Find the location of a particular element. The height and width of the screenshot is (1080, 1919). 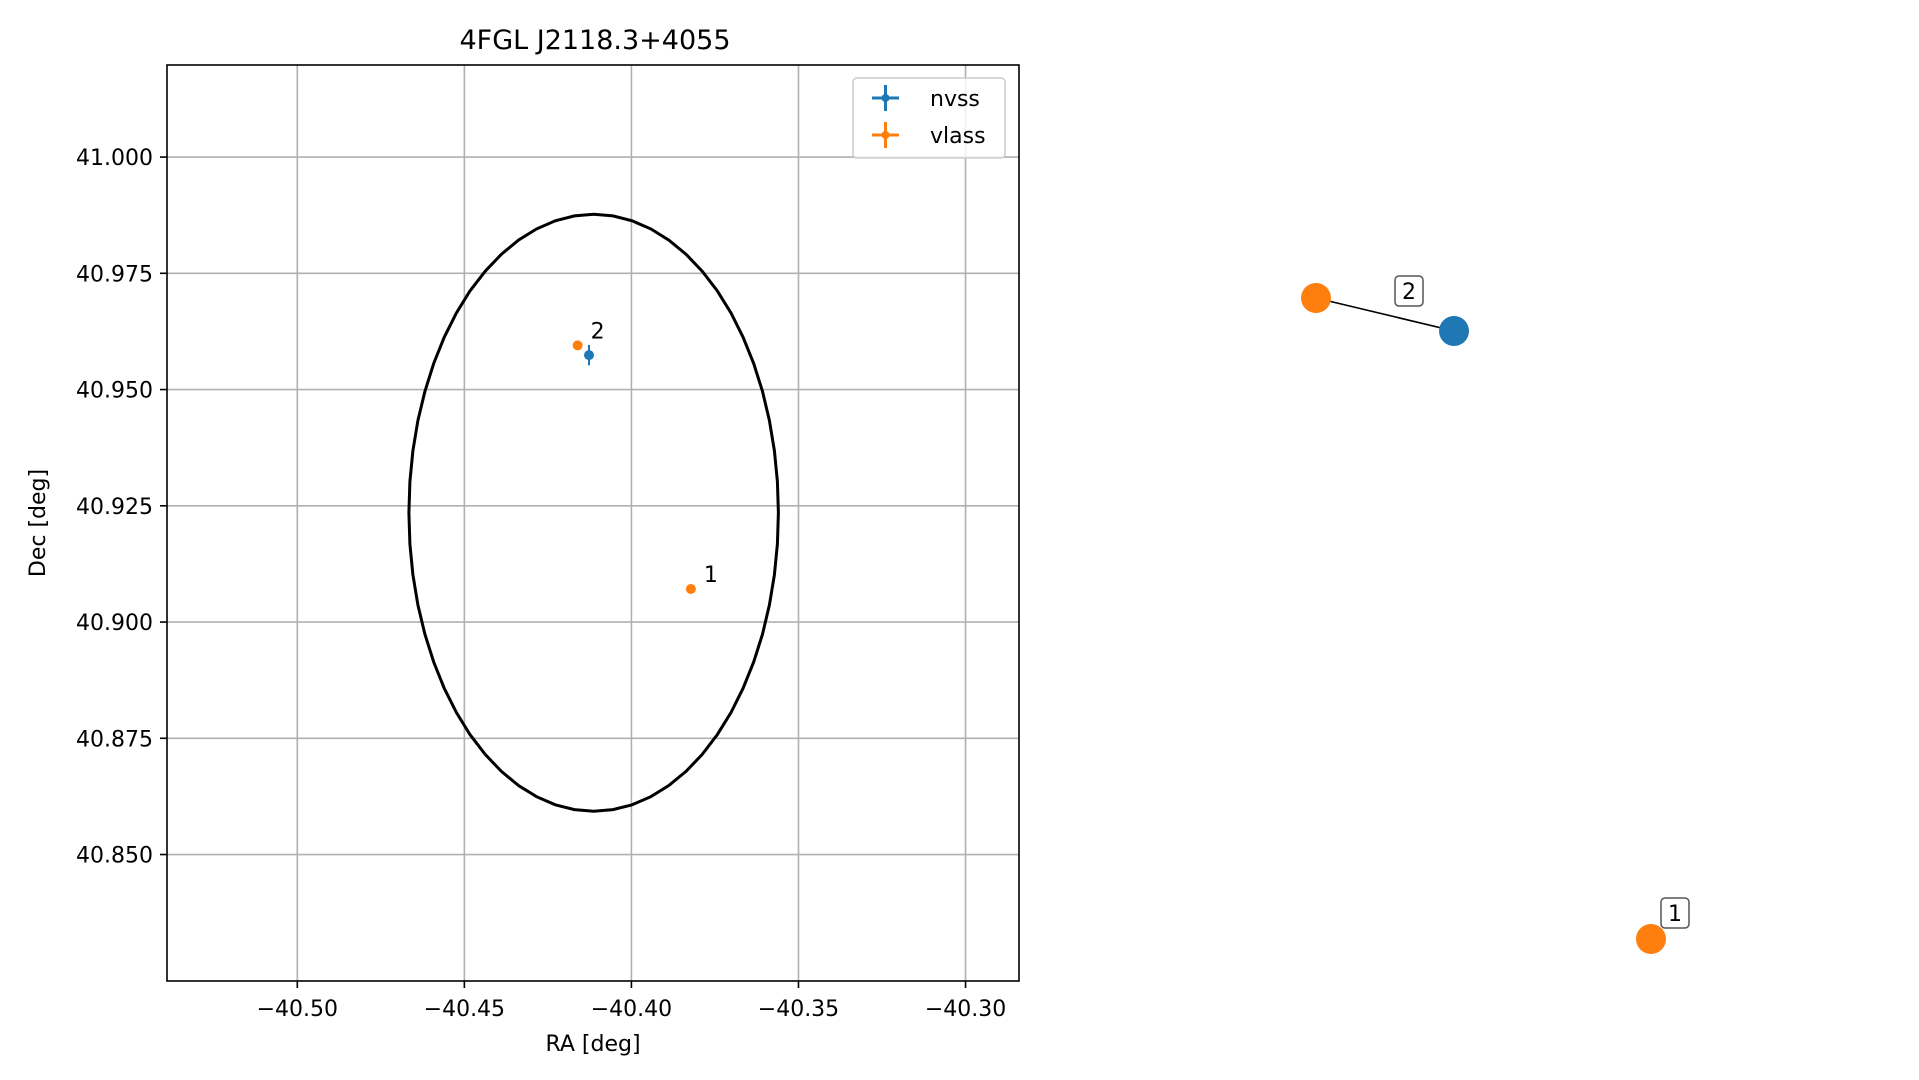

network-node-nvss is located at coordinates (1454, 331).